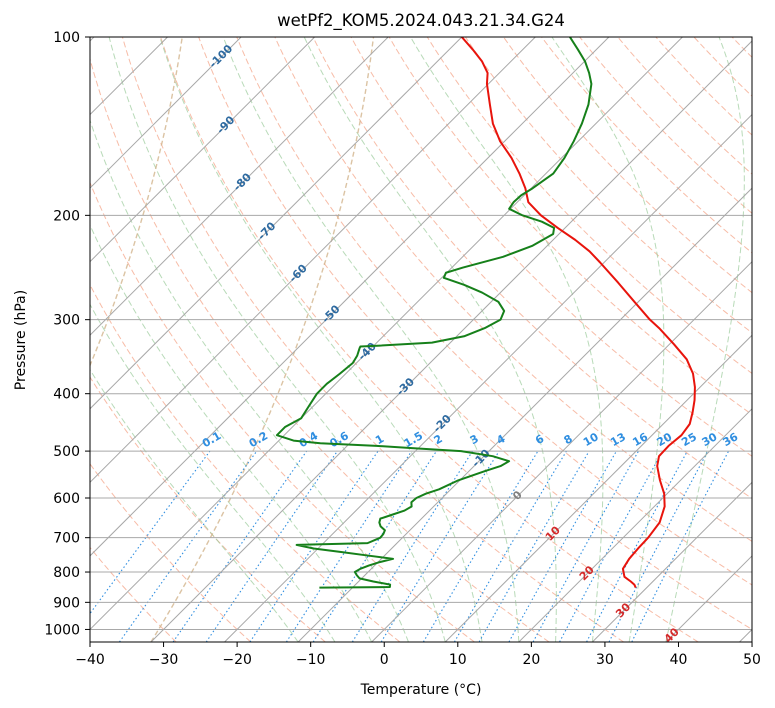  Describe the element at coordinates (480, 457) in the screenshot. I see `isotherm-label: -10` at that location.